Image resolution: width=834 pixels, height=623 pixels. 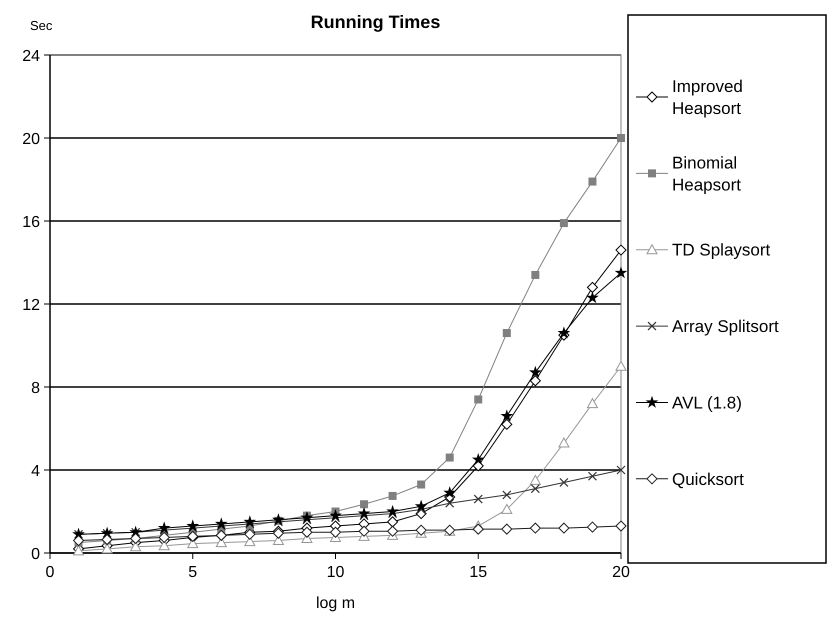 What do you see at coordinates (35, 388) in the screenshot?
I see `y-tick-label: 8` at bounding box center [35, 388].